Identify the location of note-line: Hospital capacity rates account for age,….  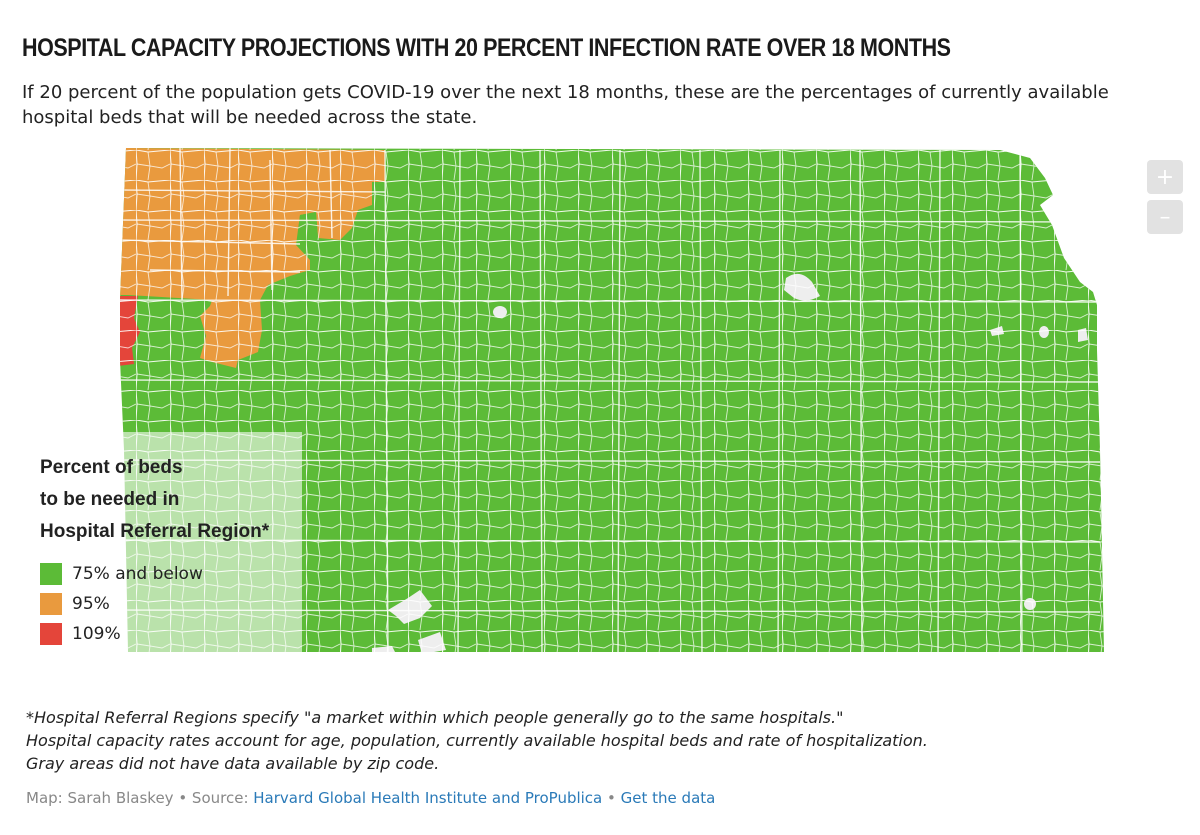
(477, 740).